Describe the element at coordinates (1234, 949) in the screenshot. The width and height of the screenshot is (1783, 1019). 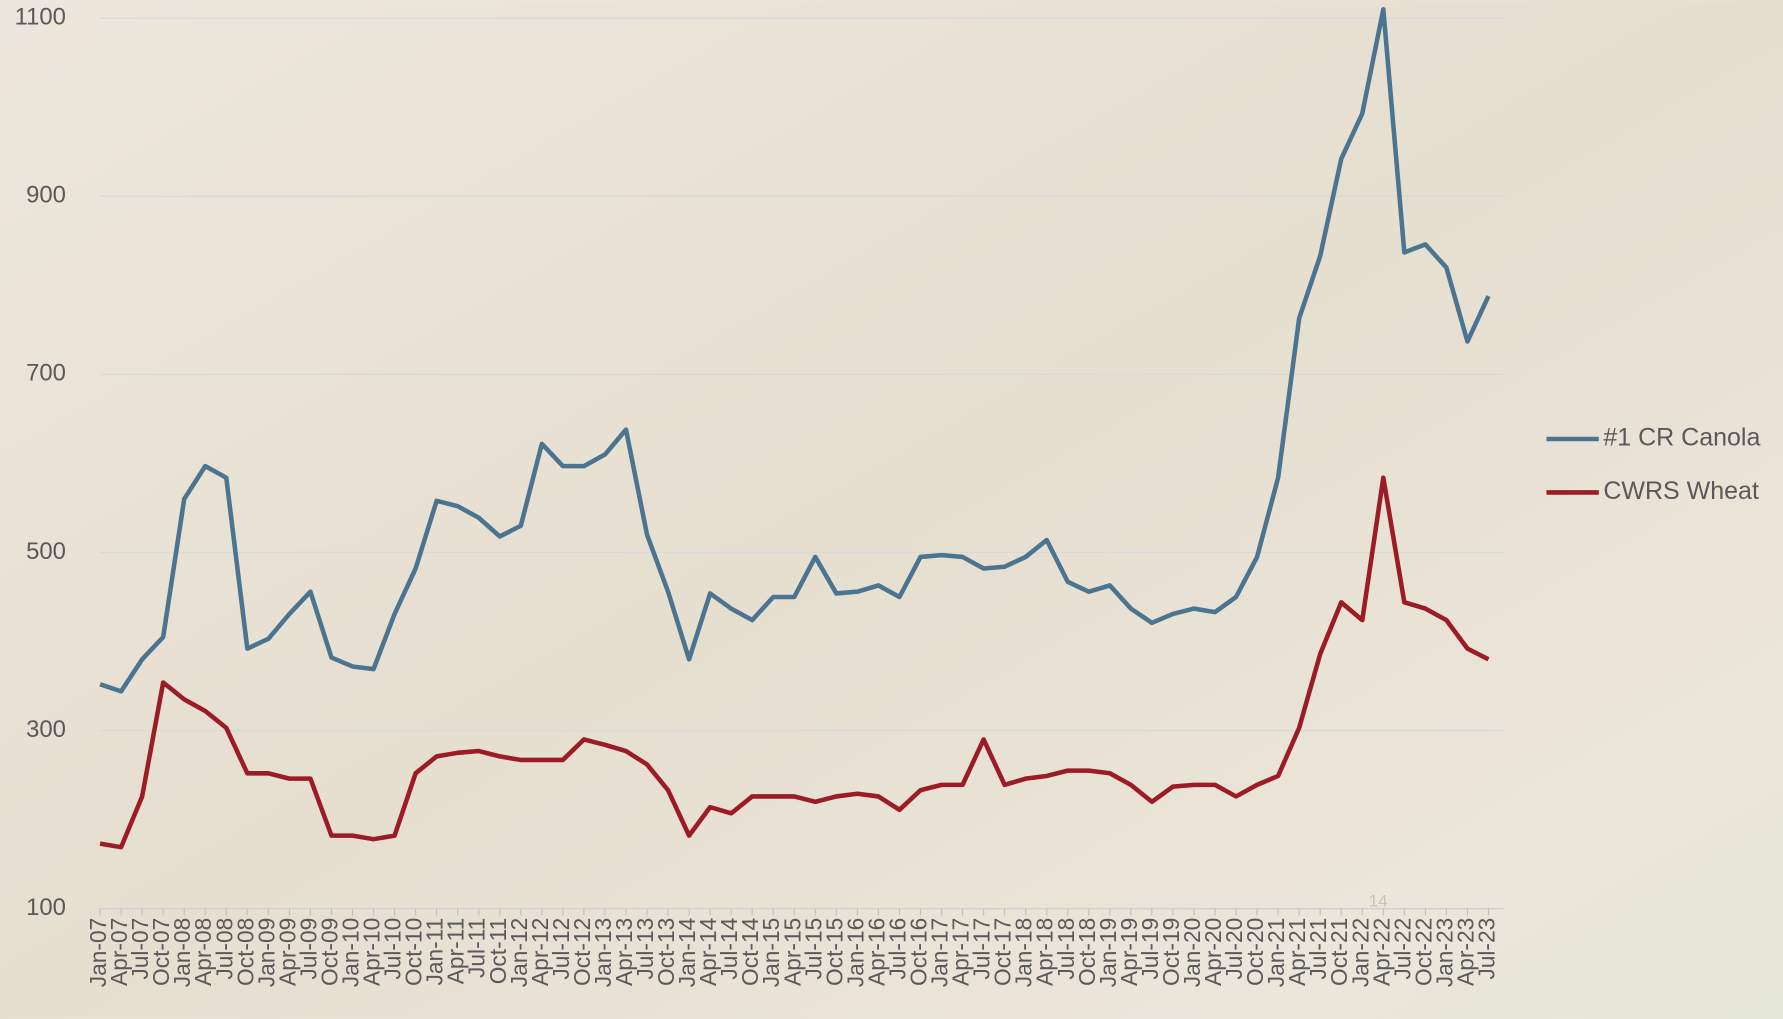
I see `x-tick-label: Jul-20` at that location.